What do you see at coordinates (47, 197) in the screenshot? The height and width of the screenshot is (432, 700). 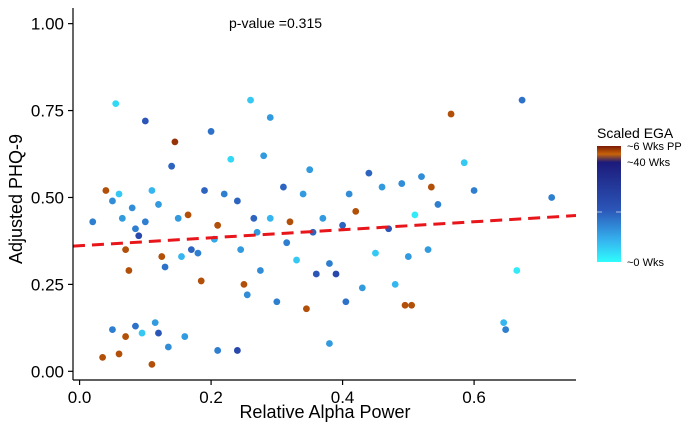 I see `y-tick-label: 0.50` at bounding box center [47, 197].